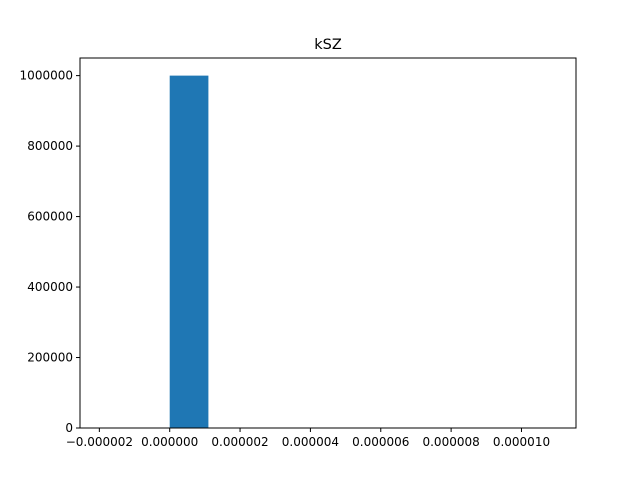  Describe the element at coordinates (50, 146) in the screenshot. I see `y-tick-label: 800000` at that location.